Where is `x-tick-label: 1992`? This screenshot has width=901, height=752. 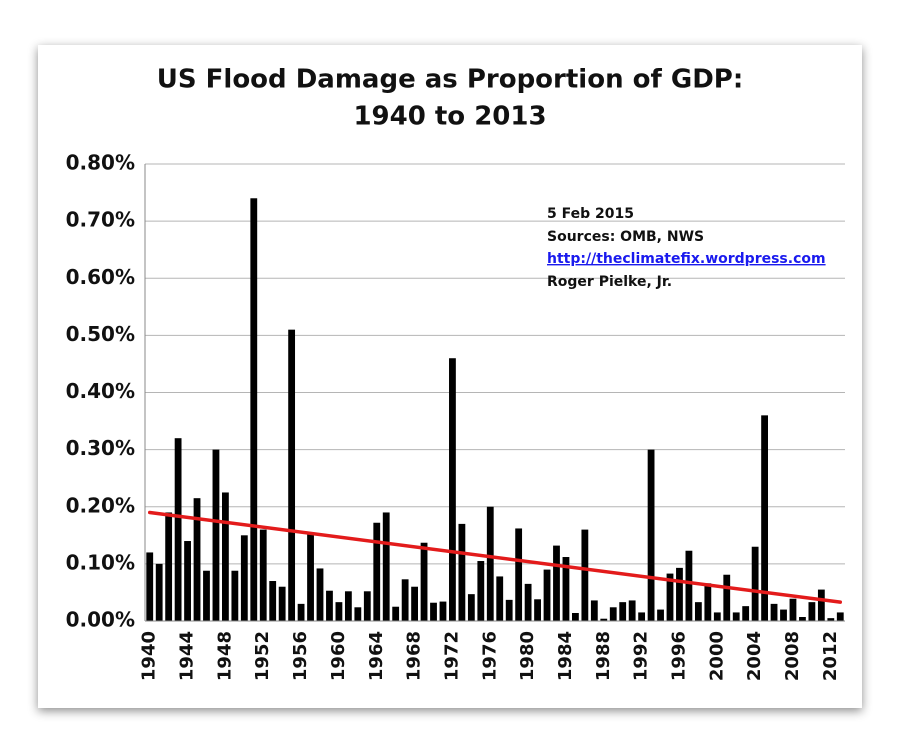
x-tick-label: 1992 is located at coordinates (641, 656).